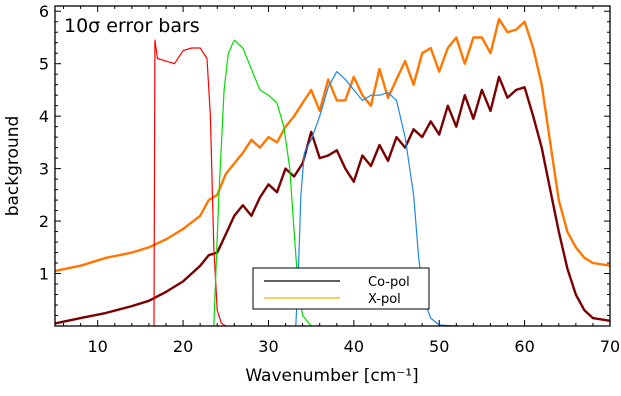 The height and width of the screenshot is (396, 621). What do you see at coordinates (183, 346) in the screenshot?
I see `x-tick-label: 20` at bounding box center [183, 346].